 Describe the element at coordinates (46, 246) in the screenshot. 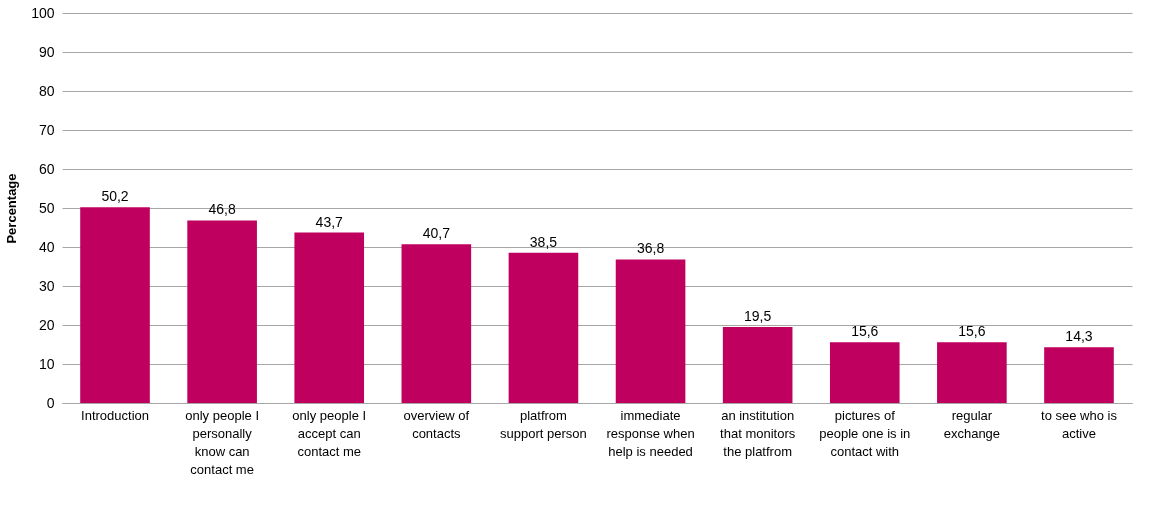

I see `y-tick-label: 40` at that location.